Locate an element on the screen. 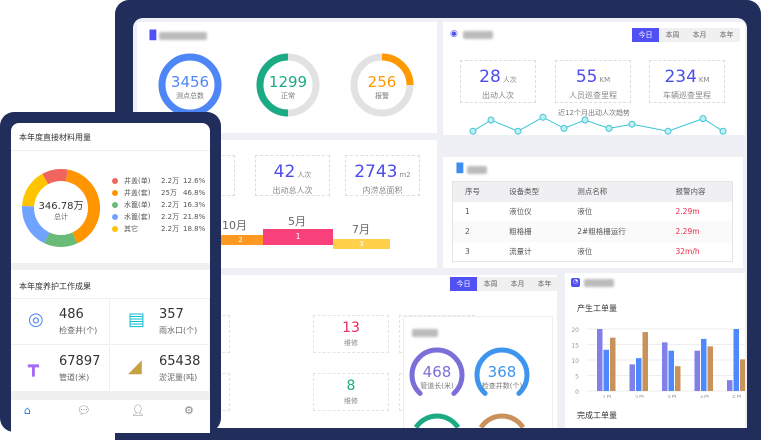 This screenshot has height=440, width=769. gauge: 468 管道长(米) is located at coordinates (437, 375).